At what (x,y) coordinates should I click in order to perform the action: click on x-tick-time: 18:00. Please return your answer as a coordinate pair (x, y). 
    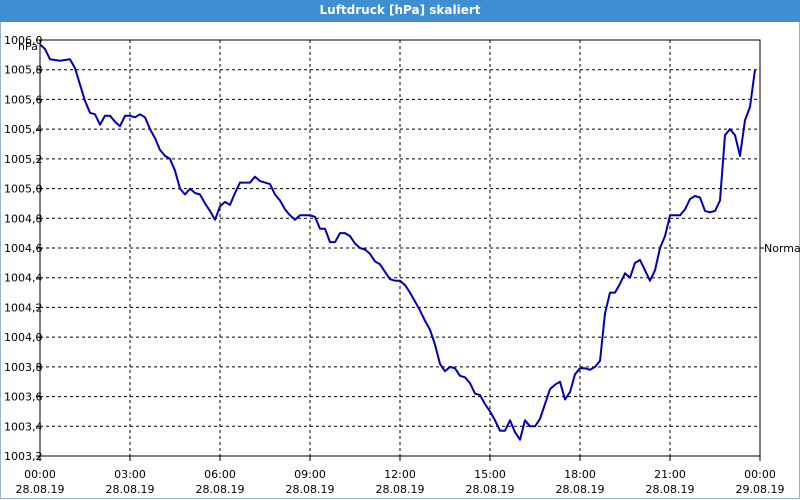
    Looking at the image, I should click on (580, 474).